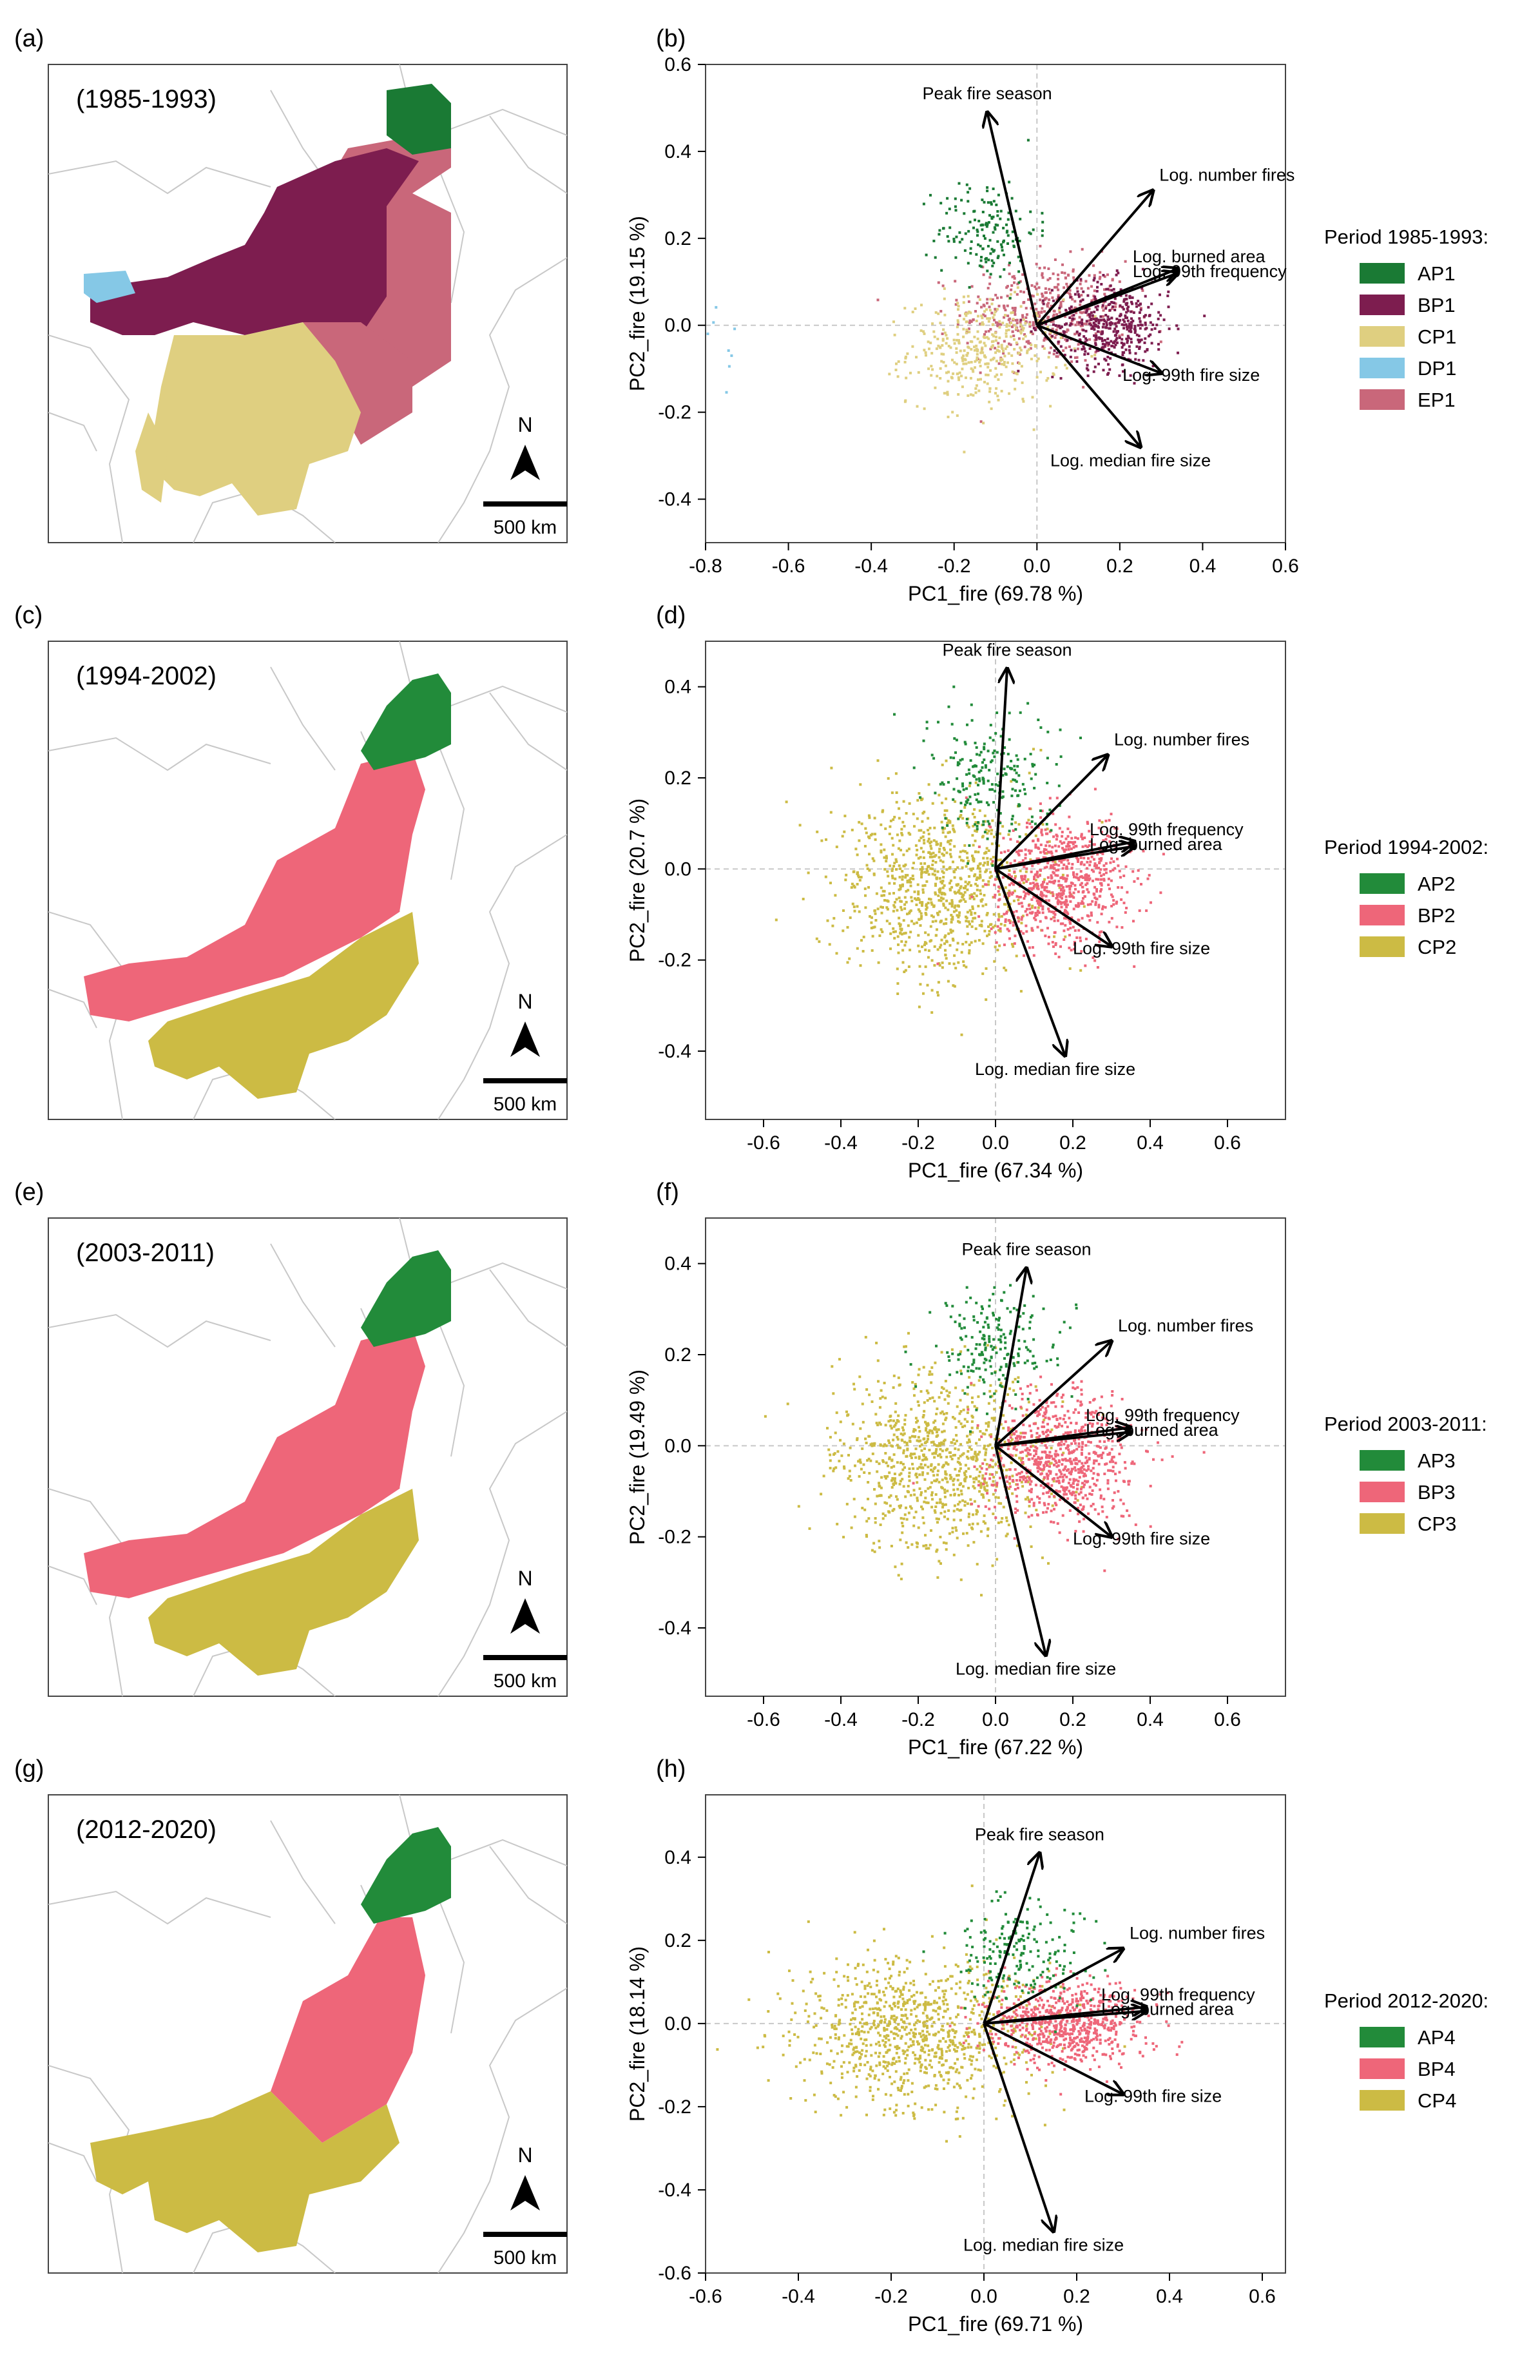 Image resolution: width=1540 pixels, height=2380 pixels. Describe the element at coordinates (677, 778) in the screenshot. I see `y-tick-label: 0.2` at that location.